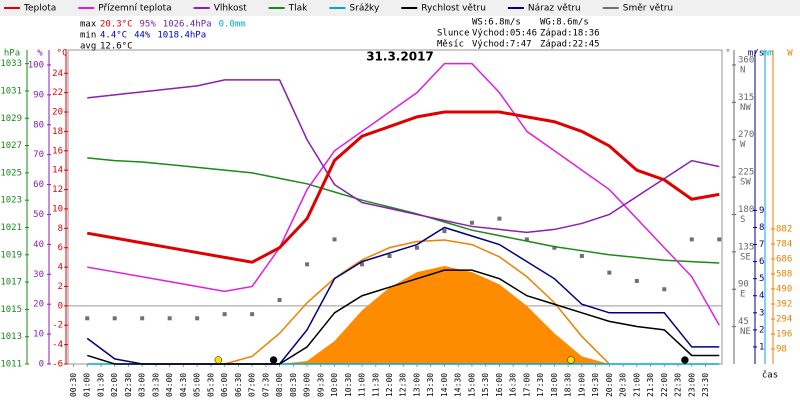 Image resolution: width=800 pixels, height=400 pixels. Describe the element at coordinates (761, 347) in the screenshot. I see `y-tick-label: 1` at that location.